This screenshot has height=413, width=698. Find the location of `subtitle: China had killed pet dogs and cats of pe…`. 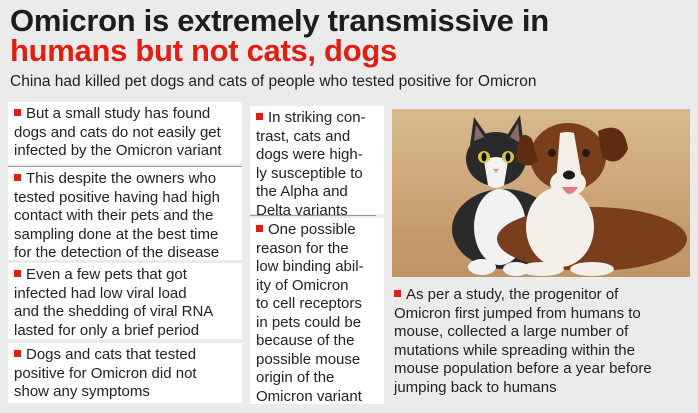

subtitle: China had killed pet dogs and cats of pe… is located at coordinates (273, 81).